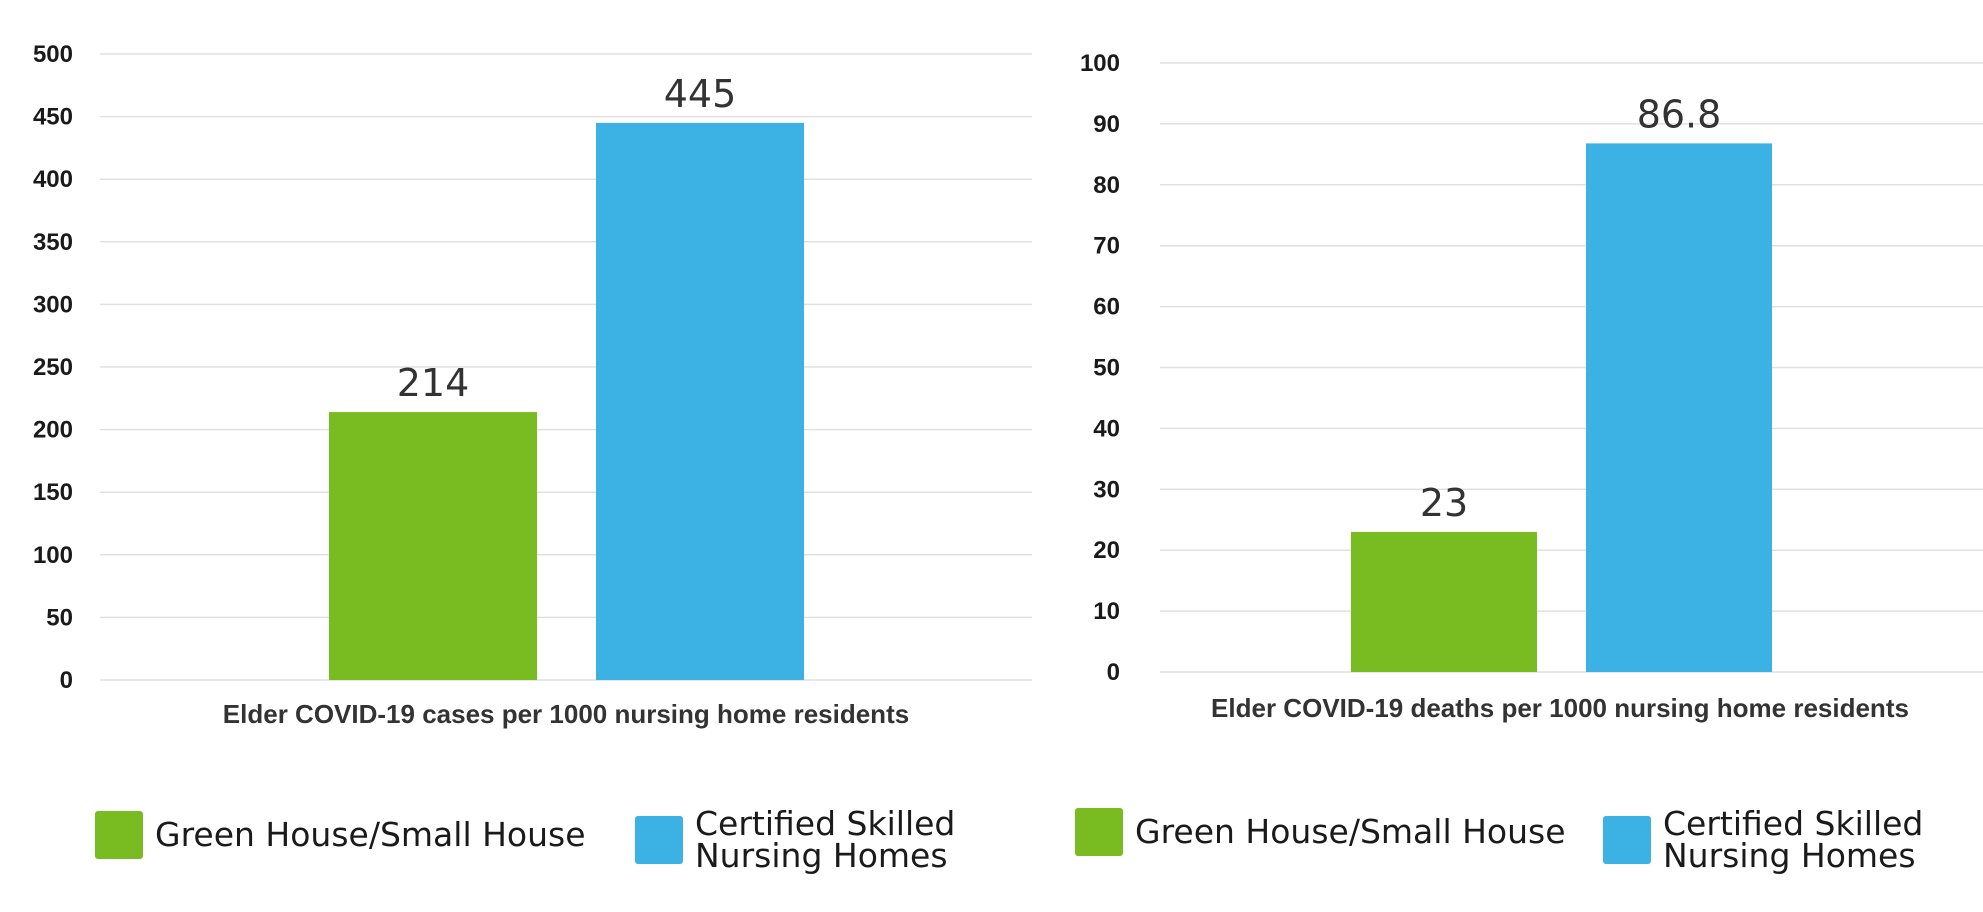 The height and width of the screenshot is (912, 1983). Describe the element at coordinates (1444, 503) in the screenshot. I see `data-label: 23` at that location.